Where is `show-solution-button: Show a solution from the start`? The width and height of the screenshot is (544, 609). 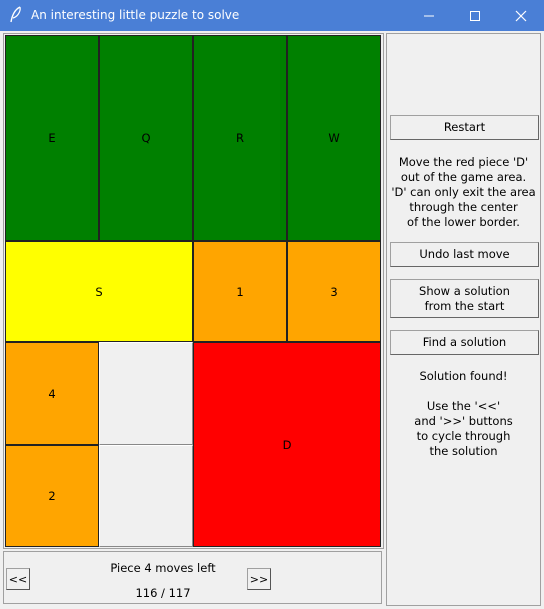
show-solution-button: Show a solution from the start is located at coordinates (464, 298).